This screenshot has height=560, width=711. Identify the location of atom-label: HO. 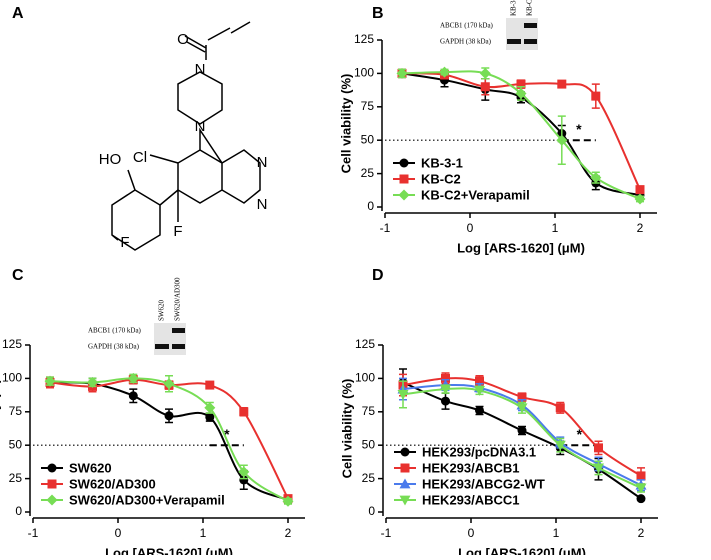
(110, 159).